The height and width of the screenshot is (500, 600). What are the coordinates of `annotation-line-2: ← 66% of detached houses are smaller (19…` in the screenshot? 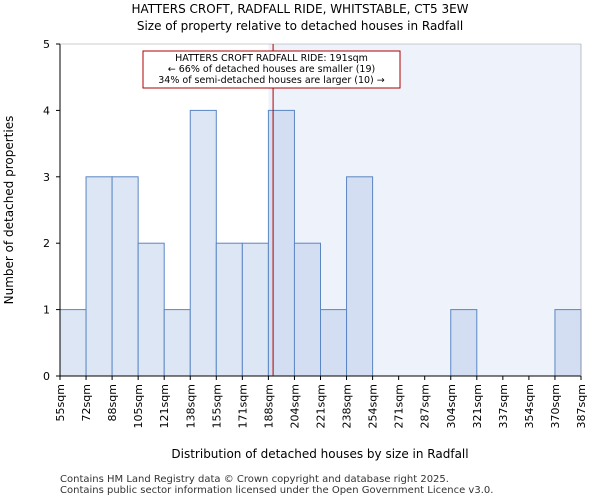 It's located at (271, 69).